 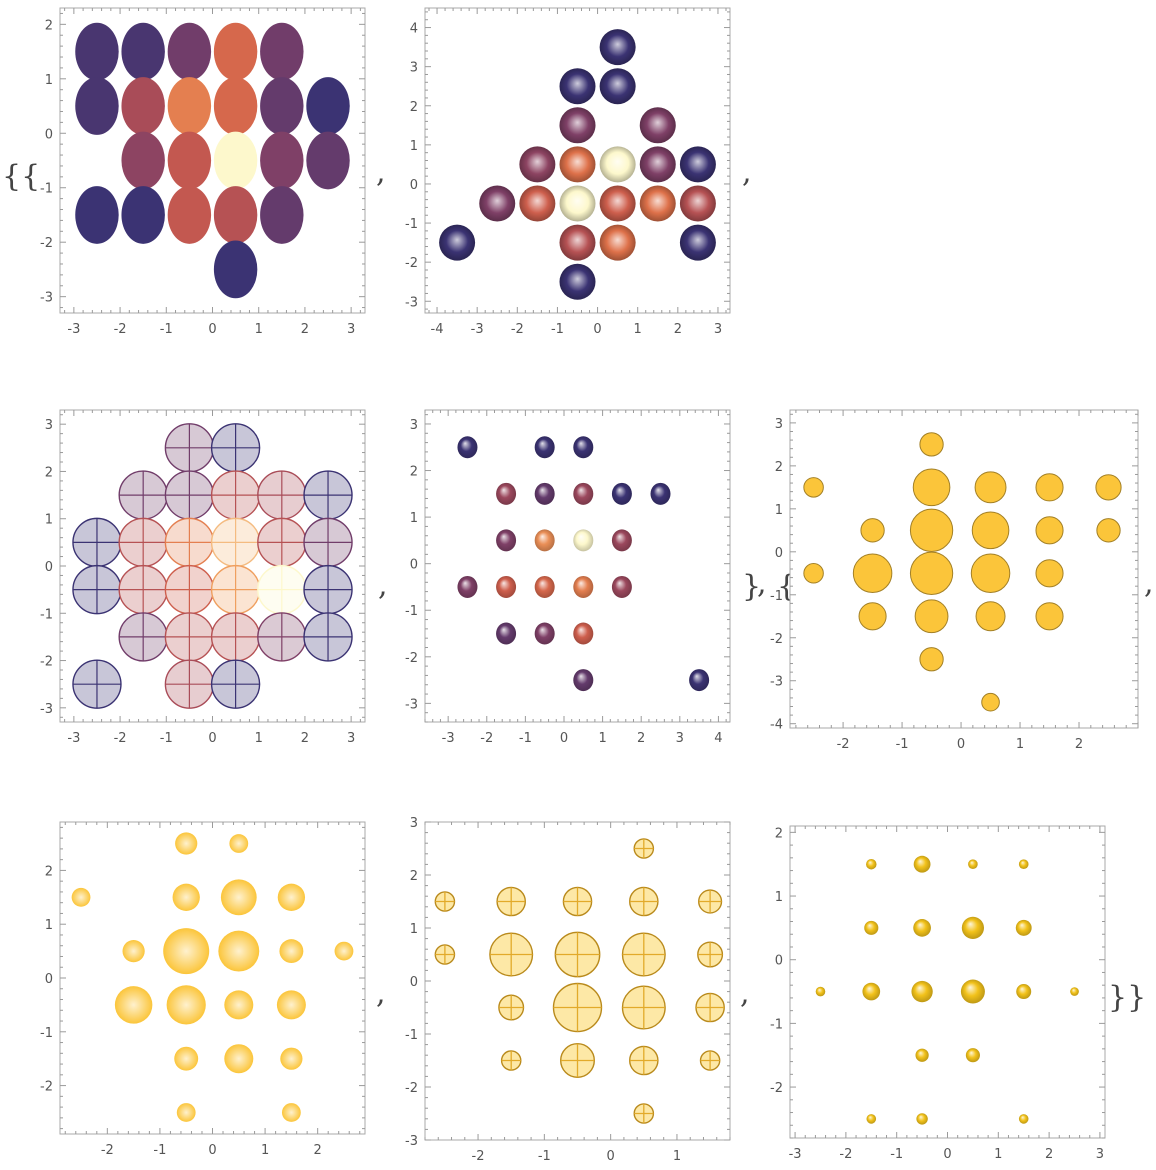 I want to click on chart-1: -3 -2 -1 0 1 2 3 -3 -2 -1 0 1 2, so click(x=203, y=172).